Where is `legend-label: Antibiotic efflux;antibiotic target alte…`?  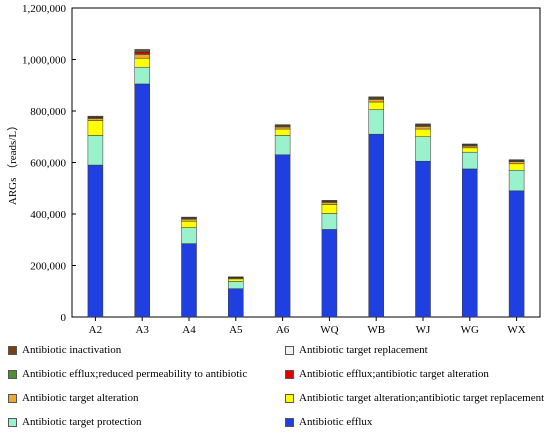 legend-label: Antibiotic efflux;antibiotic target alte… is located at coordinates (394, 374).